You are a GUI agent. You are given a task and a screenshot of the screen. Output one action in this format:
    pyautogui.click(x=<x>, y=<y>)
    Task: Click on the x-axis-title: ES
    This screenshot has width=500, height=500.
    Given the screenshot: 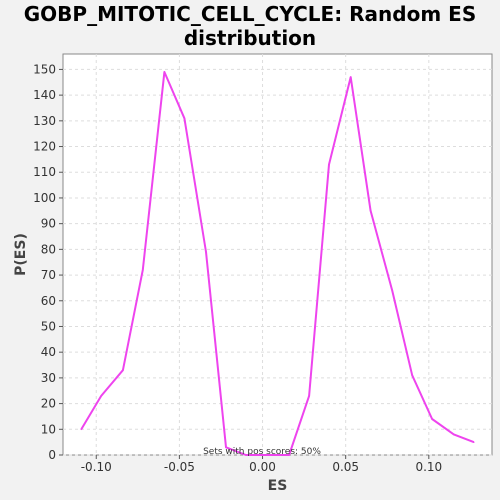 What is the action you would take?
    pyautogui.click(x=278, y=486)
    